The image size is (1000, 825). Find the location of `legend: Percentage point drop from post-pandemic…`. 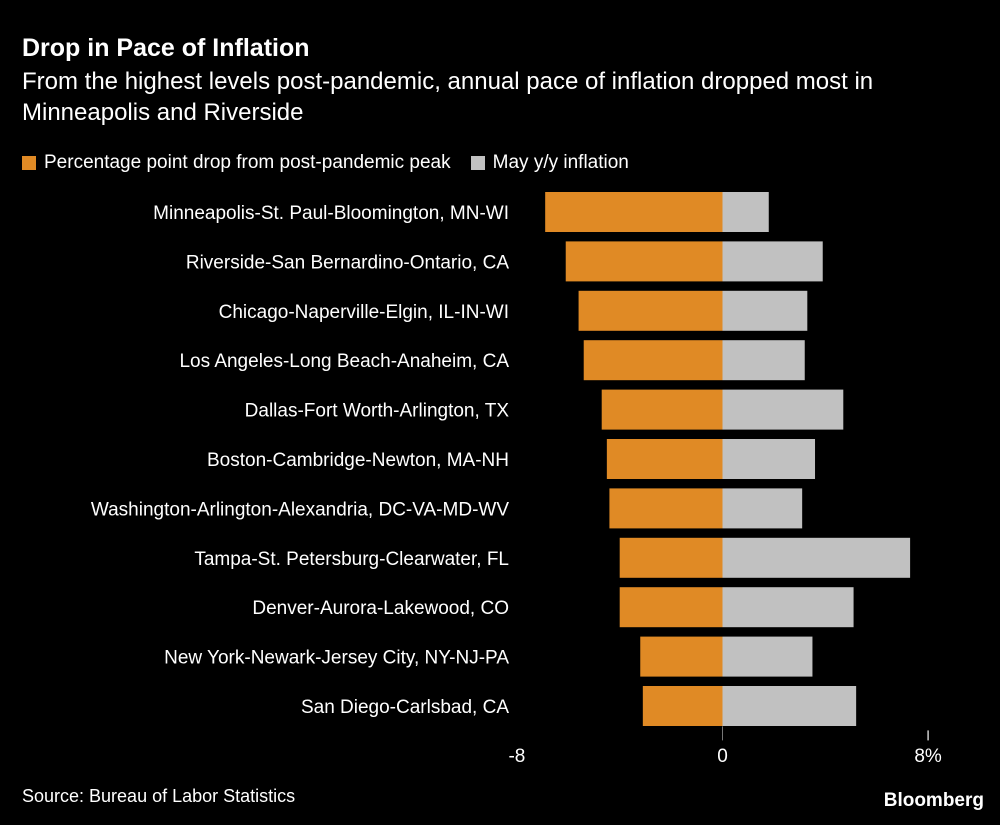

legend: Percentage point drop from post-pandemic… is located at coordinates (325, 163).